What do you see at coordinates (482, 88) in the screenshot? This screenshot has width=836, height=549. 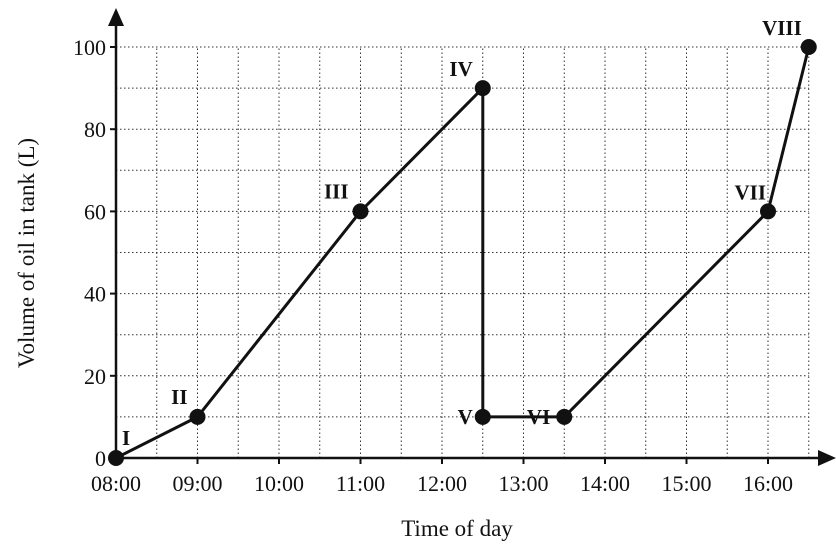 I see `data-point-iv` at bounding box center [482, 88].